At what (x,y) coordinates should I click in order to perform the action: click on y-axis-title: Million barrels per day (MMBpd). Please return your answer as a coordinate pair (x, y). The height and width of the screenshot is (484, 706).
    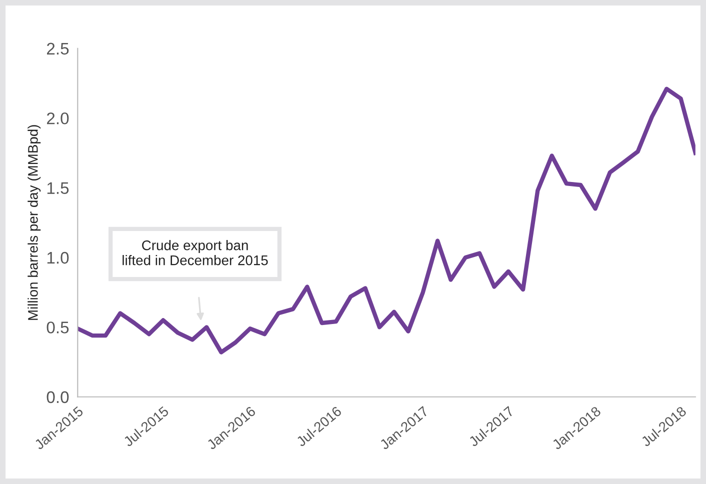
    Looking at the image, I should click on (34, 222).